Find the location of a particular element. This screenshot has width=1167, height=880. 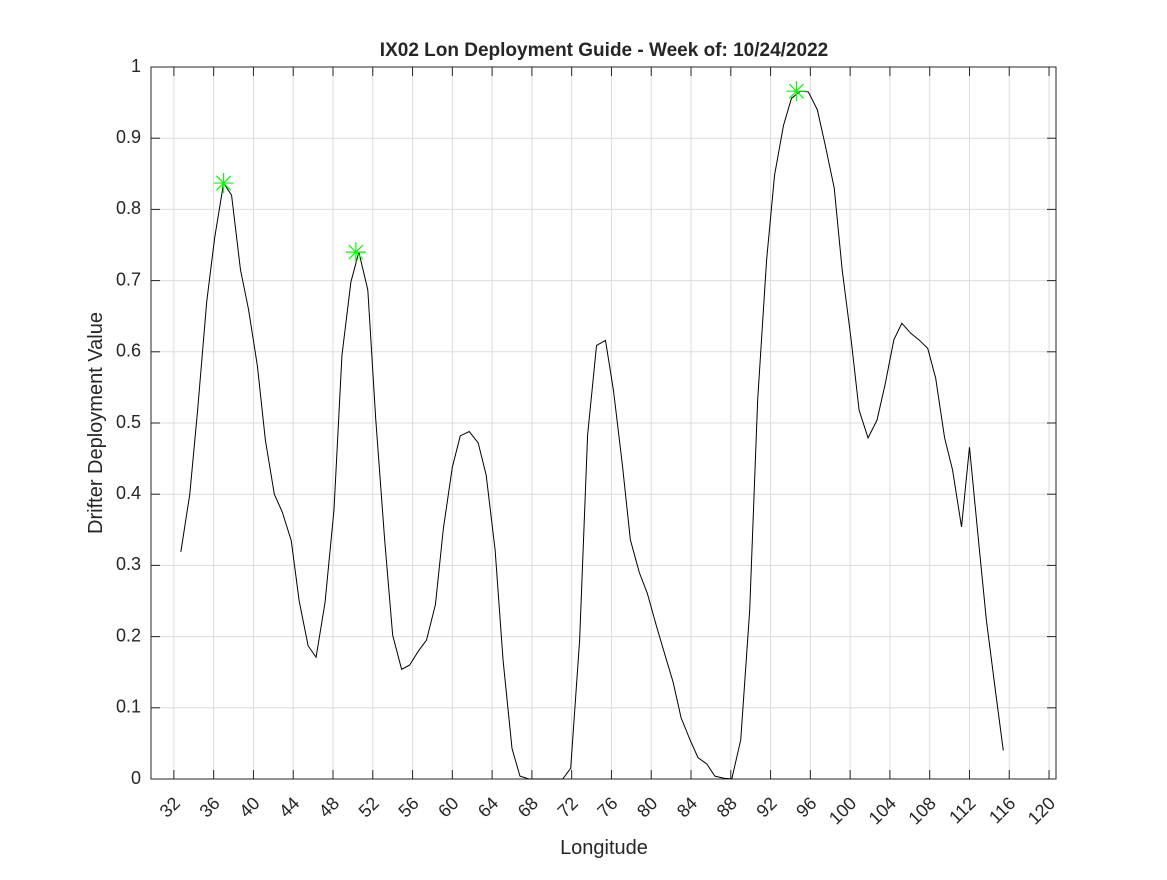

y-tick-label: 0.9 is located at coordinates (128, 137).